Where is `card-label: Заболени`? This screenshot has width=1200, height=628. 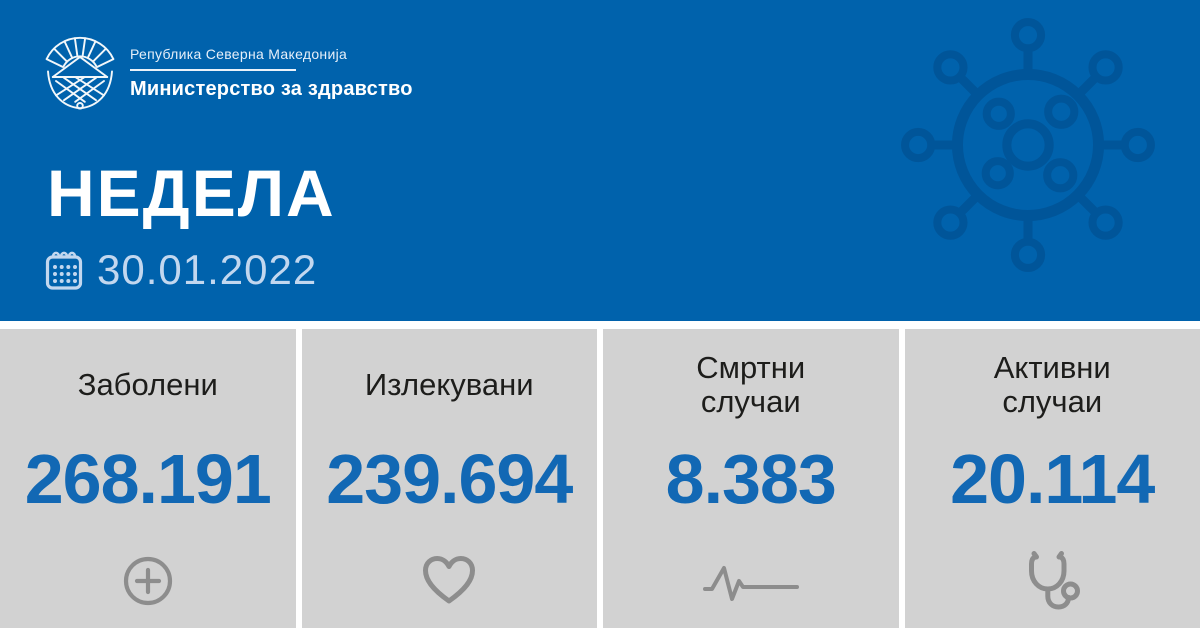
card-label: Заболени is located at coordinates (147, 384).